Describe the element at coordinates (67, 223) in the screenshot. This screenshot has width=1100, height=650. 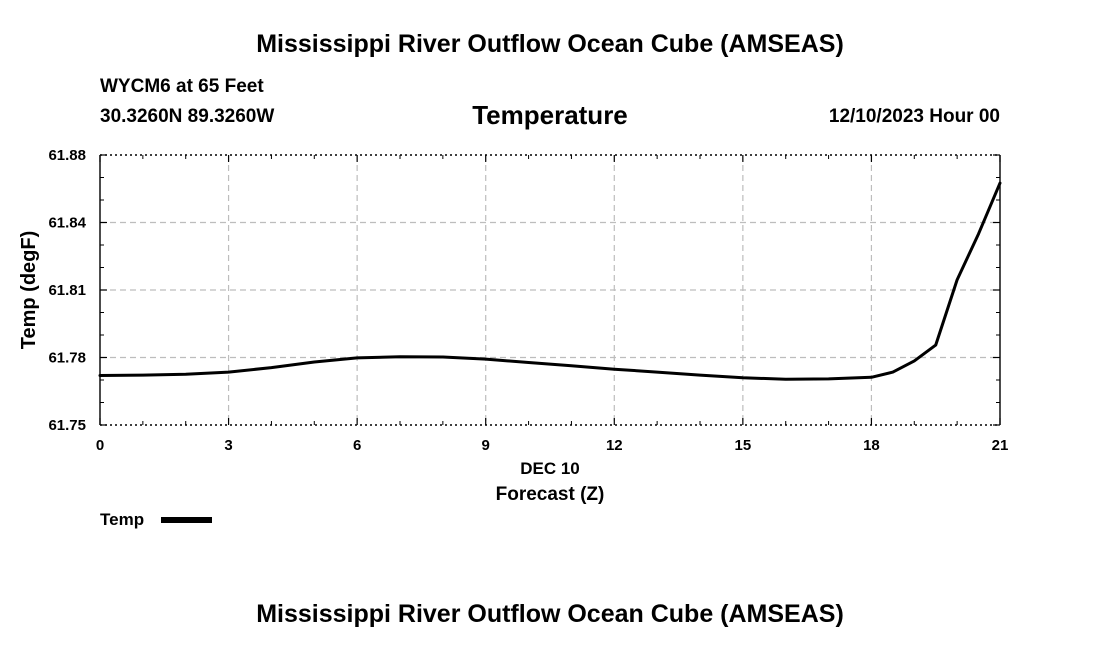
I see `y-tick-label: 61.84` at that location.